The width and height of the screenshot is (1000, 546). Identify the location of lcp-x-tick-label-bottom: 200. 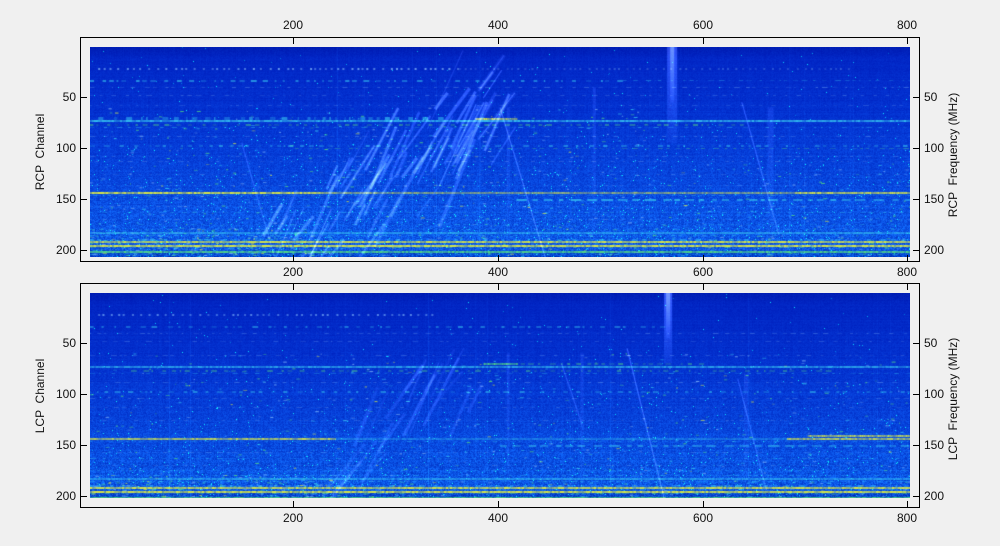
(293, 518).